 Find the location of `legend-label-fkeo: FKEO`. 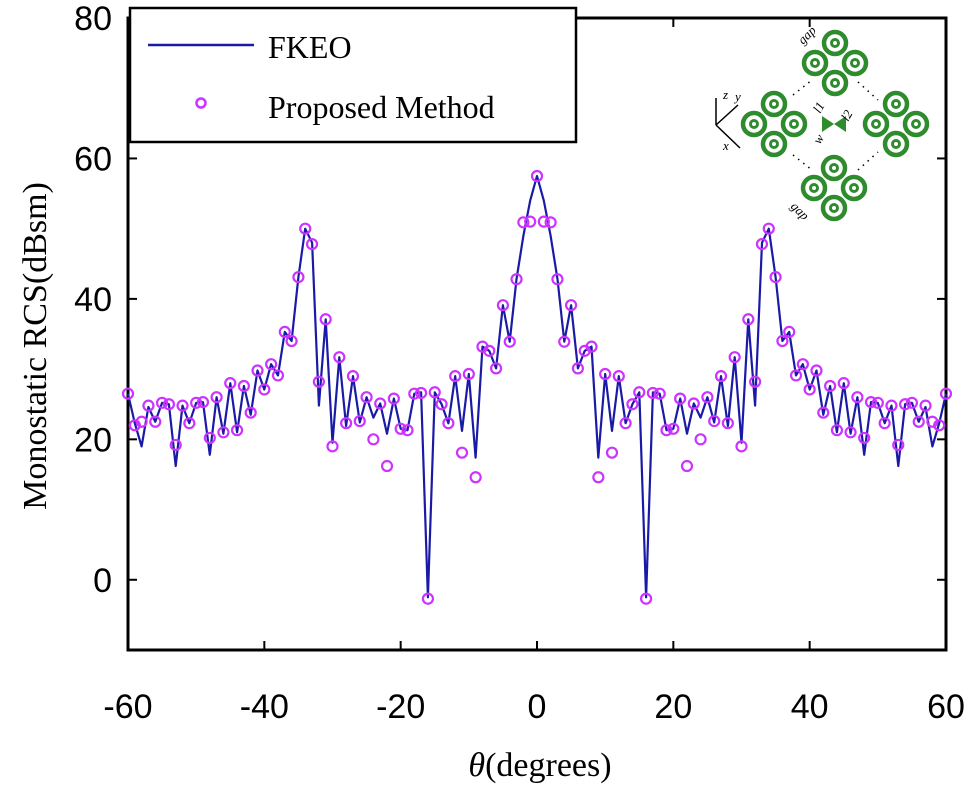

legend-label-fkeo: FKEO is located at coordinates (310, 47).